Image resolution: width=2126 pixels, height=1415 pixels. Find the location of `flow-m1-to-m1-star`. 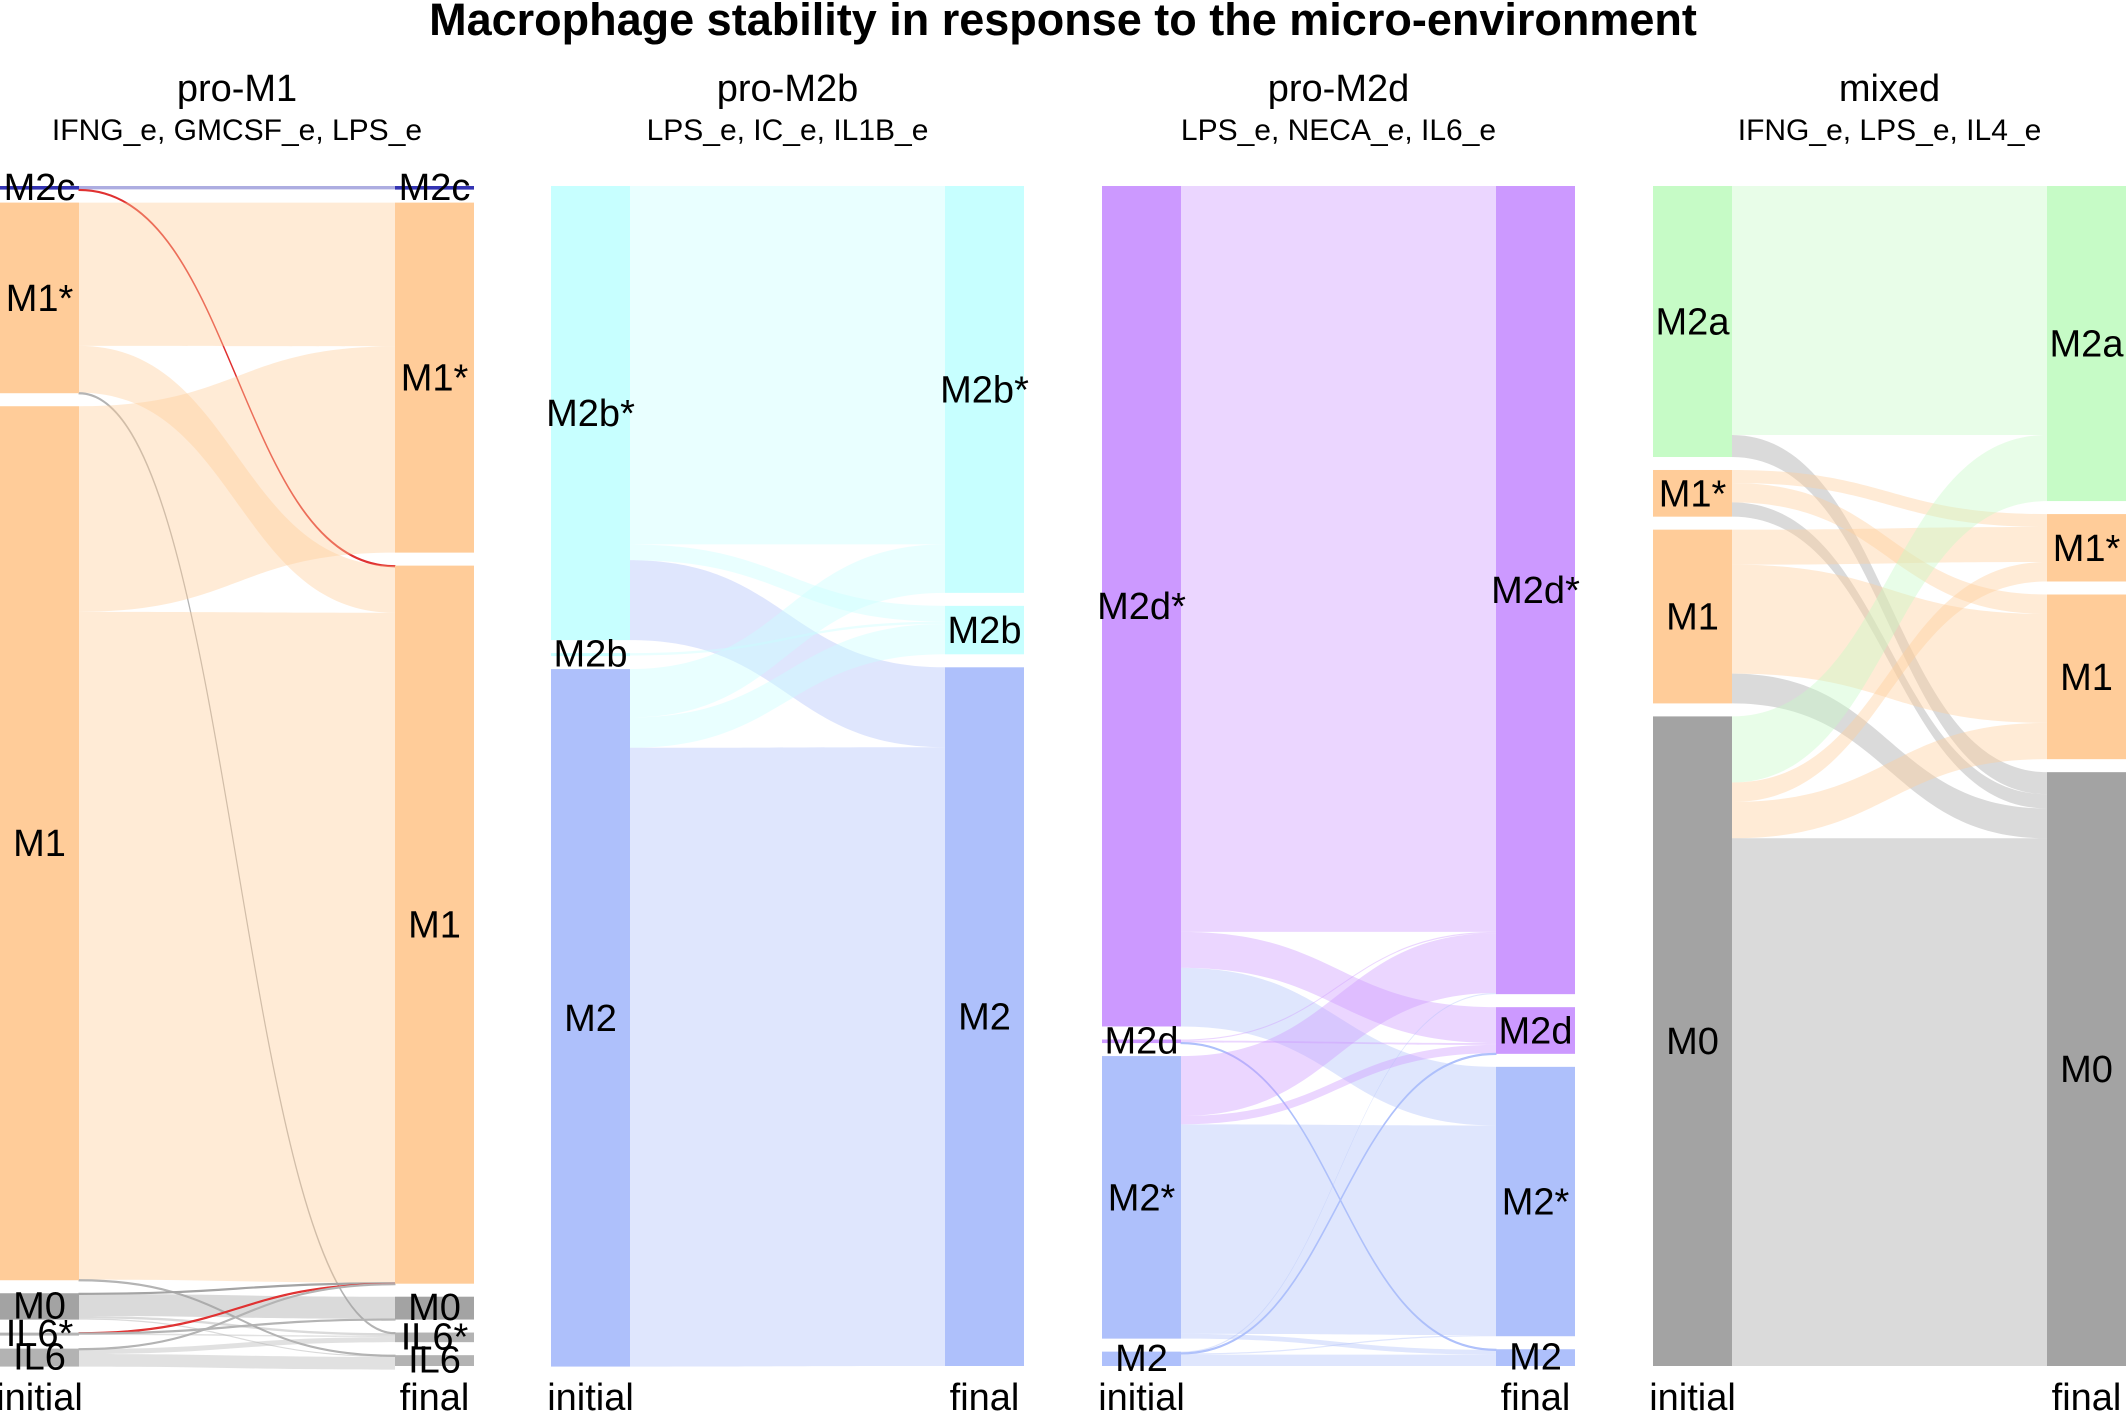

flow-m1-to-m1-star is located at coordinates (1889, 546).